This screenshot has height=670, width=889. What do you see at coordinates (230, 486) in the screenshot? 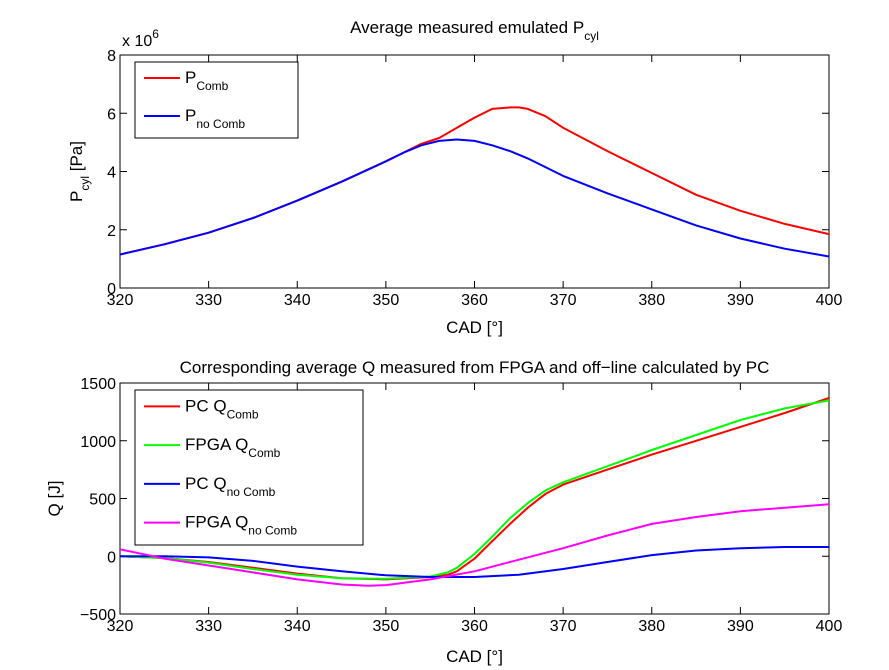
I see `legend-entry-3: PC Qno Comb` at bounding box center [230, 486].